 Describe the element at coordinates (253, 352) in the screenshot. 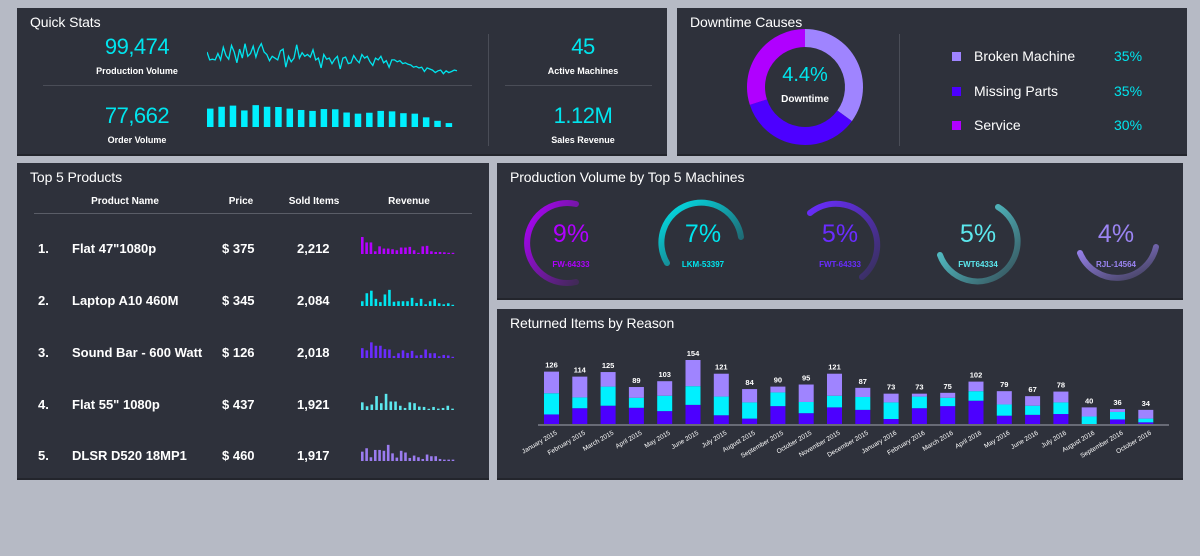

I see `table-row: 3. Sound Bar - 600 Watt $ 126 2,018` at that location.